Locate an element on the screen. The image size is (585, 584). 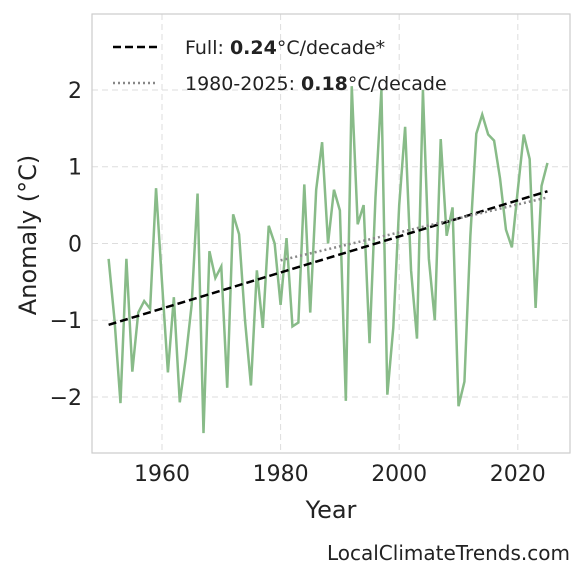
trend-line is located at coordinates (414, 229).